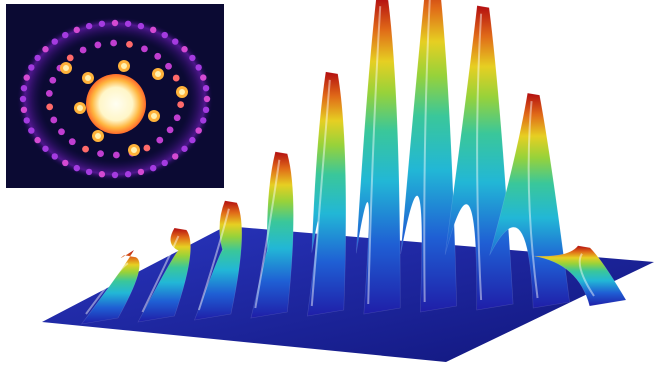  I want to click on inset-dots, so click(115, 99).